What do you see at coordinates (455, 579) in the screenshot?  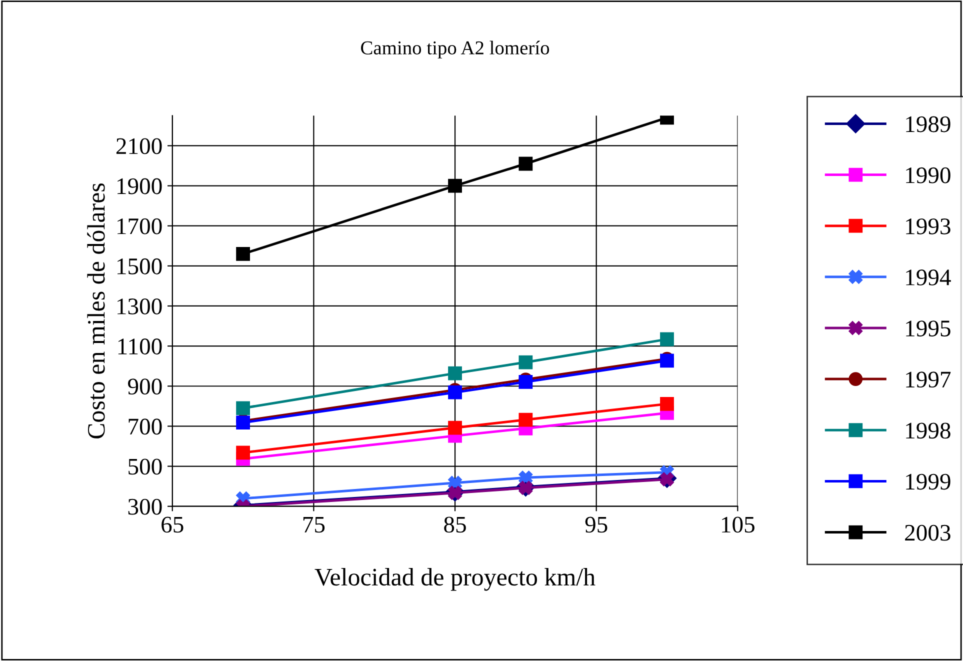 I see `x-axis-title: Velocidad de proyecto km/h` at bounding box center [455, 579].